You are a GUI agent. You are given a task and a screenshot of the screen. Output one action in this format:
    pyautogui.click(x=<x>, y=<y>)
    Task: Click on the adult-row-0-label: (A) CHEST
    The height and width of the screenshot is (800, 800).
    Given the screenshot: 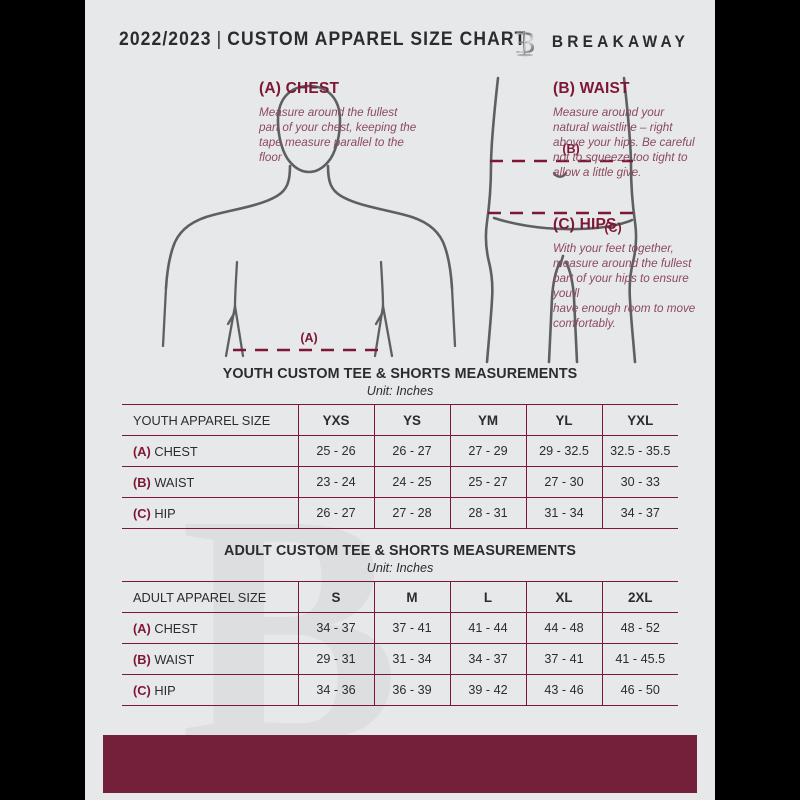 What is the action you would take?
    pyautogui.click(x=210, y=628)
    